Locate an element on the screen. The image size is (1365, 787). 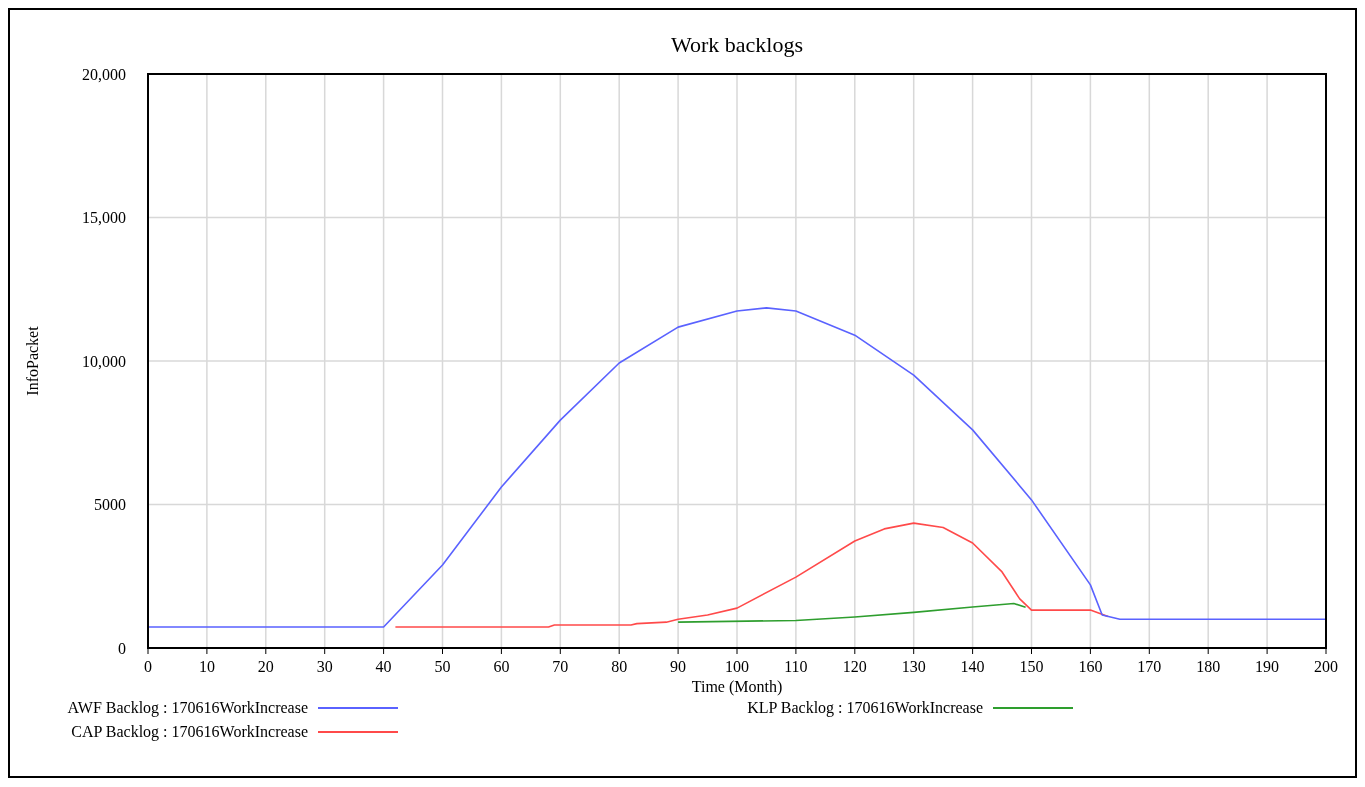
x-tick-label: 80 is located at coordinates (619, 666).